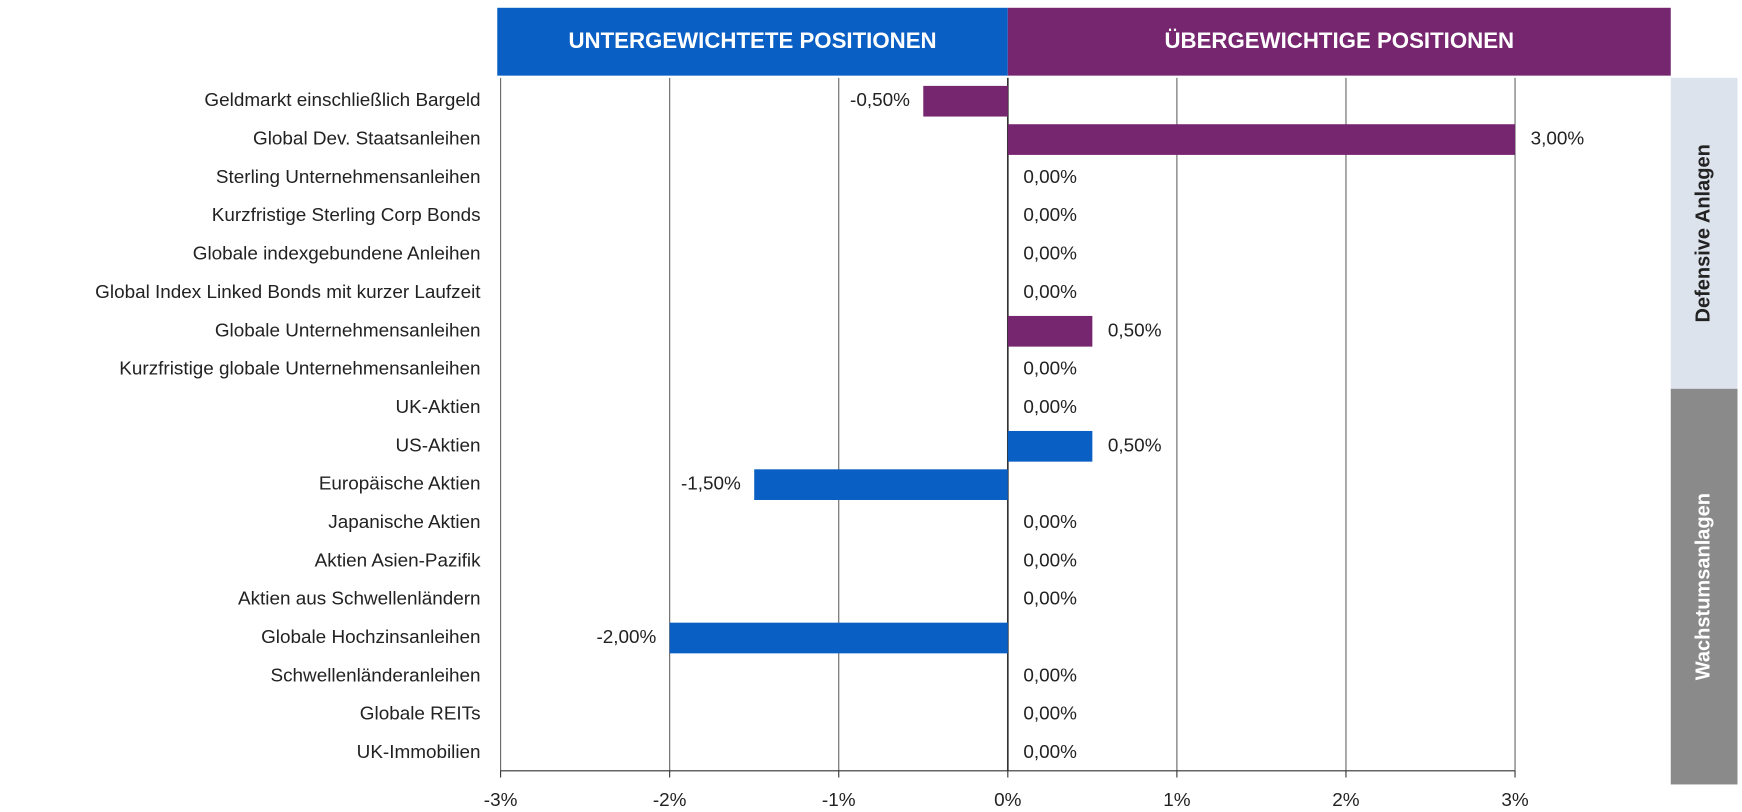 This screenshot has height=812, width=1742. Describe the element at coordinates (359, 599) in the screenshot. I see `category-label: Aktien aus Schwellenländern` at that location.